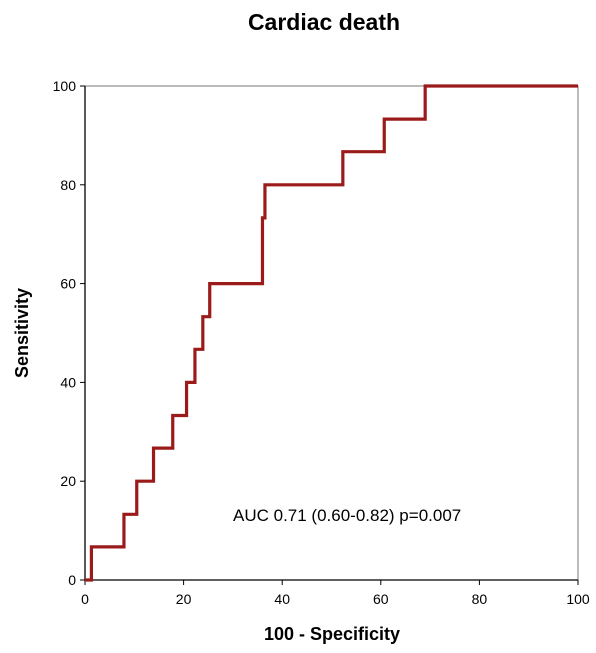 This screenshot has width=596, height=653. What do you see at coordinates (72, 580) in the screenshot?
I see `y-tick-label: 0` at bounding box center [72, 580].